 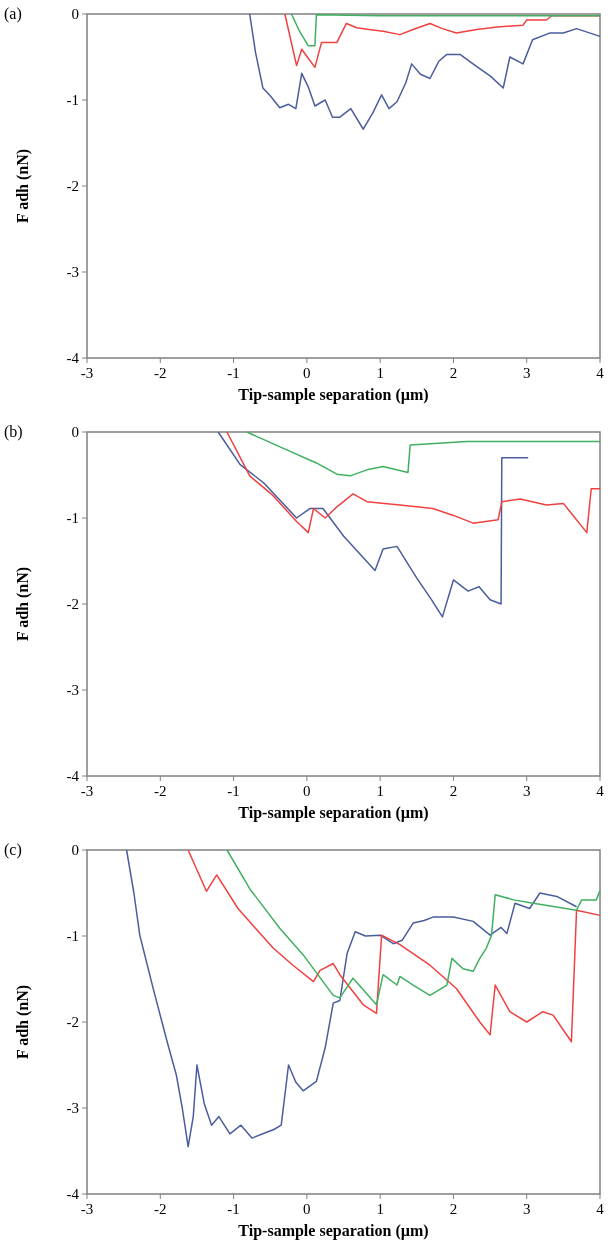 What do you see at coordinates (13, 432) in the screenshot?
I see `chart-title: (b)` at bounding box center [13, 432].